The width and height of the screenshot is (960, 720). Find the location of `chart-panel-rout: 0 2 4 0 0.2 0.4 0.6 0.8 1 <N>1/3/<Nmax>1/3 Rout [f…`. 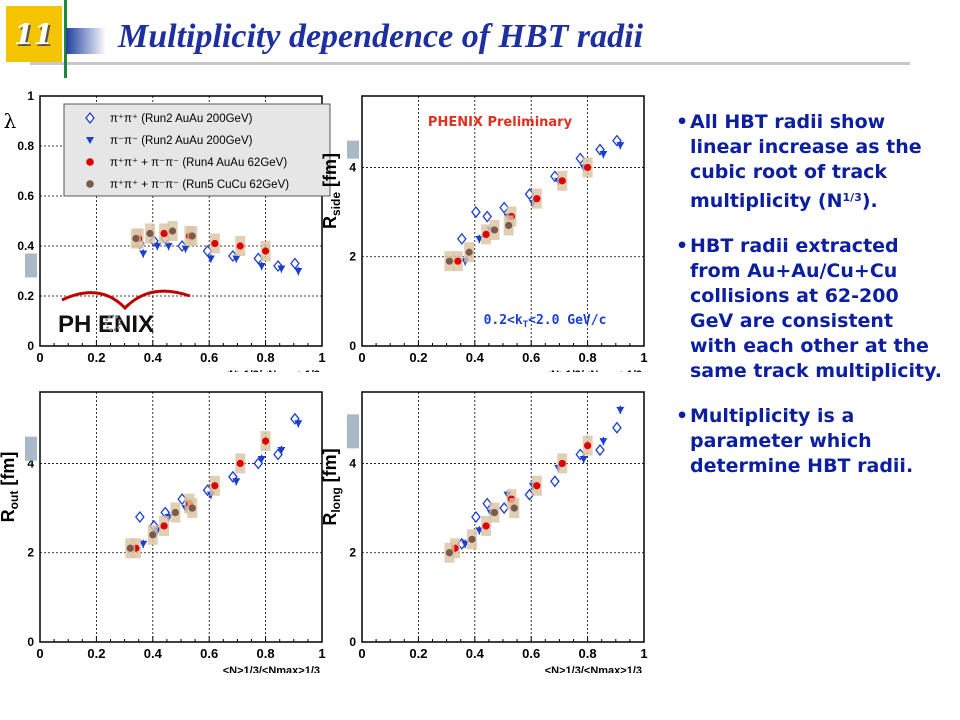

chart-panel-rout: 0 2 4 0 0.2 0.4 0.6 0.8 1 <N>1/3/<Nmax>1/3 Rout [f… is located at coordinates (163, 532).